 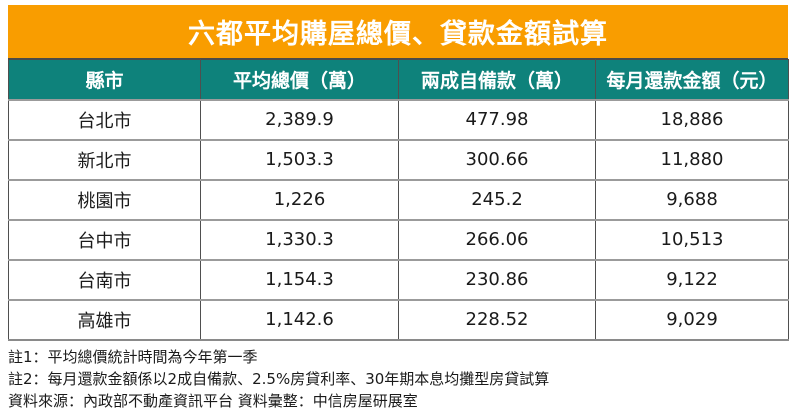 I want to click on cell-avg-price: 1,330.3, so click(x=299, y=239).